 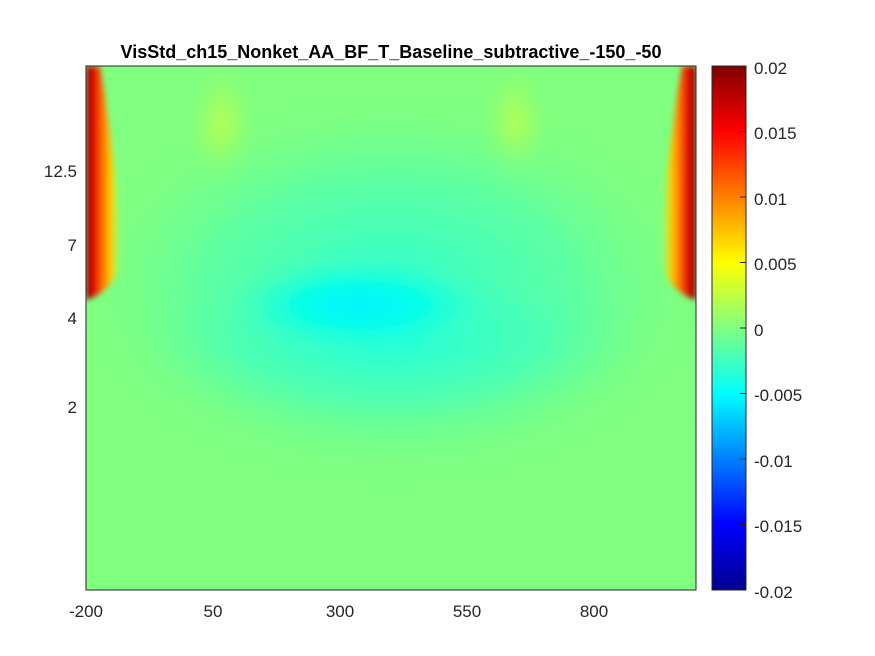 What do you see at coordinates (677, 183) in the screenshot?
I see `heatmap-edge-right` at bounding box center [677, 183].